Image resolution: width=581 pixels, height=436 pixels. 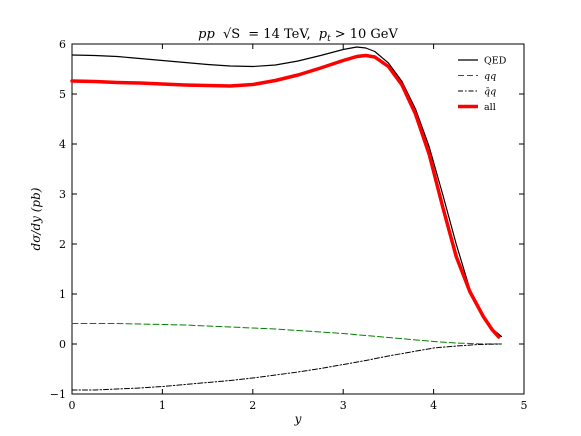 What do you see at coordinates (231, 34) in the screenshot?
I see `title-sqrt-s: √S` at bounding box center [231, 34].